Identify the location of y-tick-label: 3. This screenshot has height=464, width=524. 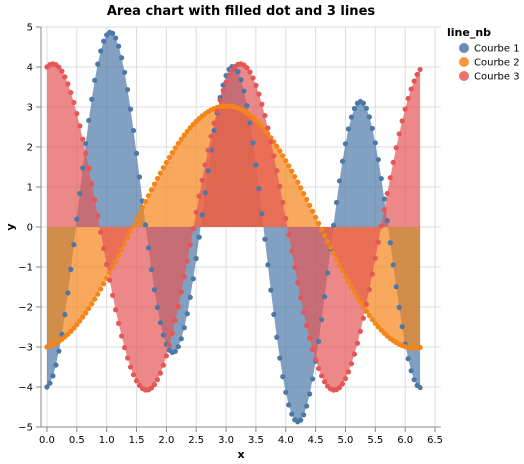
(30, 108).